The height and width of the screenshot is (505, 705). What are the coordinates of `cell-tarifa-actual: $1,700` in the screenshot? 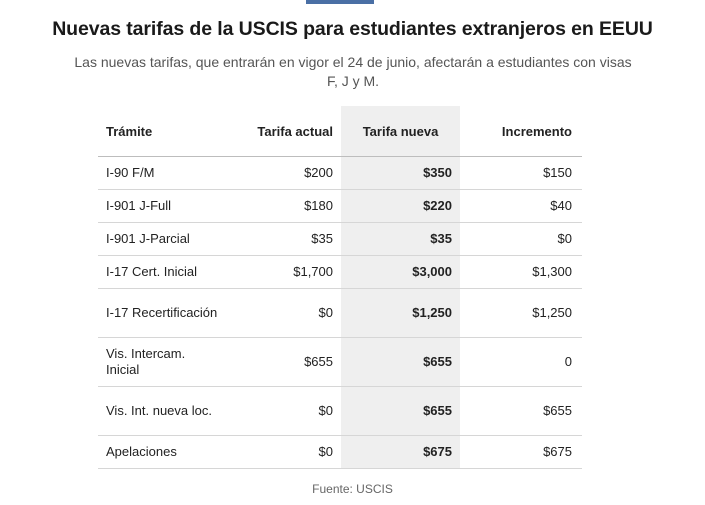 It's located at (285, 272).